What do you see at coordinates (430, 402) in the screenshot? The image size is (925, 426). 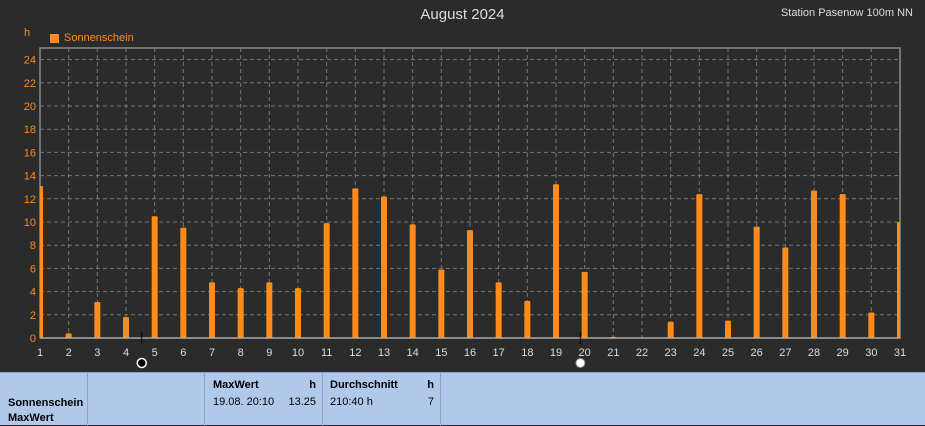 I see `avg-value: 7` at bounding box center [430, 402].